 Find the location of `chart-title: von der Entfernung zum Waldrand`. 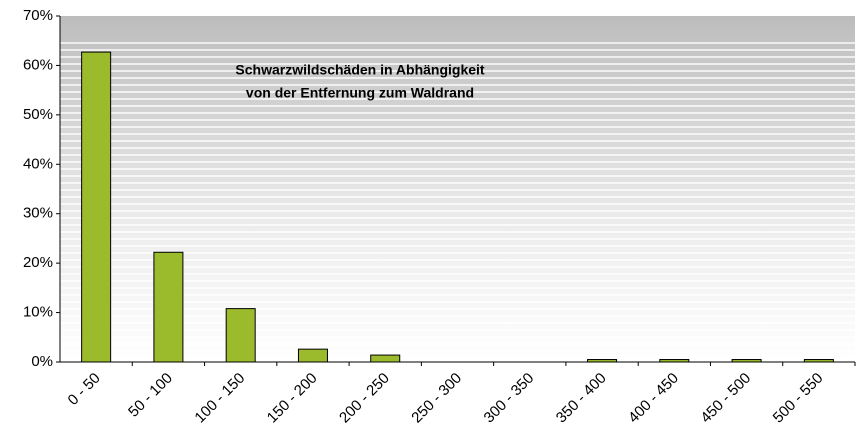

chart-title: von der Entfernung zum Waldrand is located at coordinates (360, 93).